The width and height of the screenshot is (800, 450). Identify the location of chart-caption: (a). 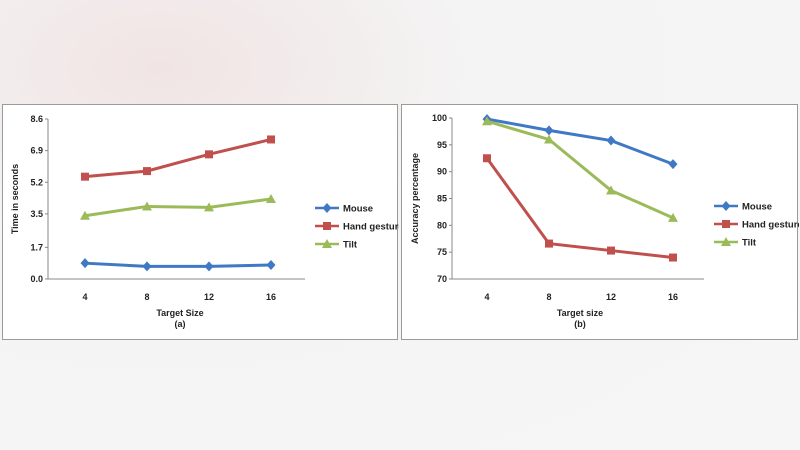
(180, 324).